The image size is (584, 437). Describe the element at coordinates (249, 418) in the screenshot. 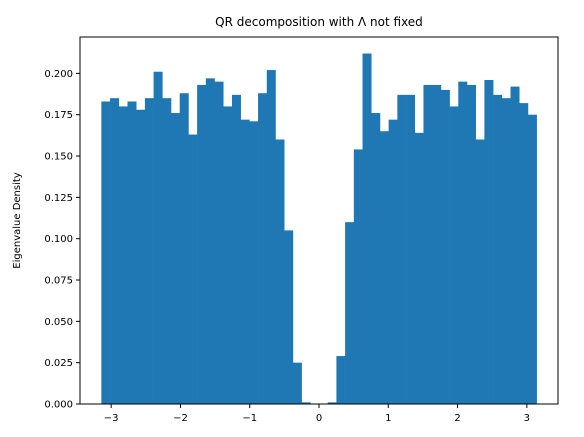

I see `x-tick-label: −1` at that location.